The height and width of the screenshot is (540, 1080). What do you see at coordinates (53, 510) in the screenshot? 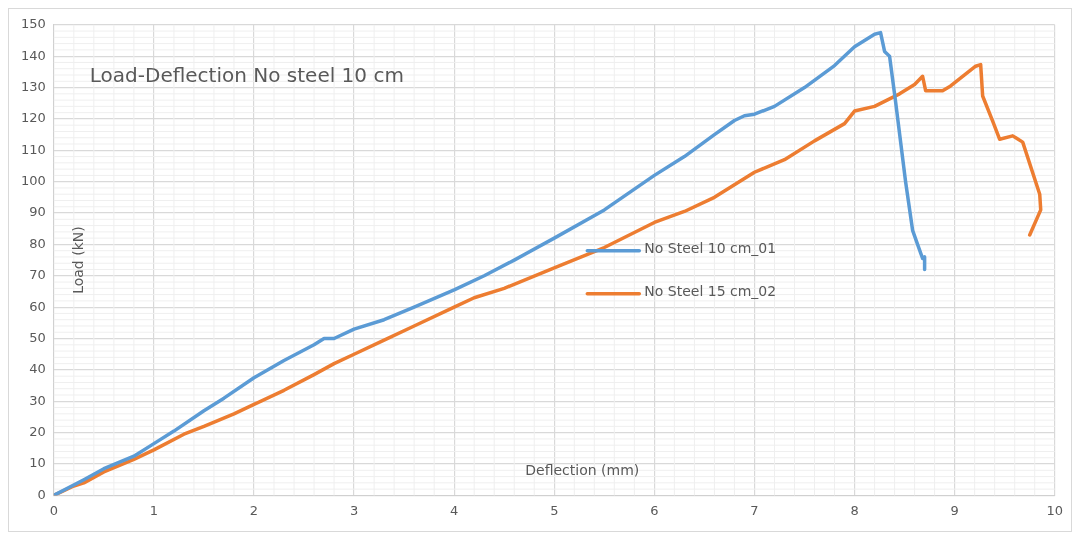
I see `x-tick-label: 0` at bounding box center [53, 510].